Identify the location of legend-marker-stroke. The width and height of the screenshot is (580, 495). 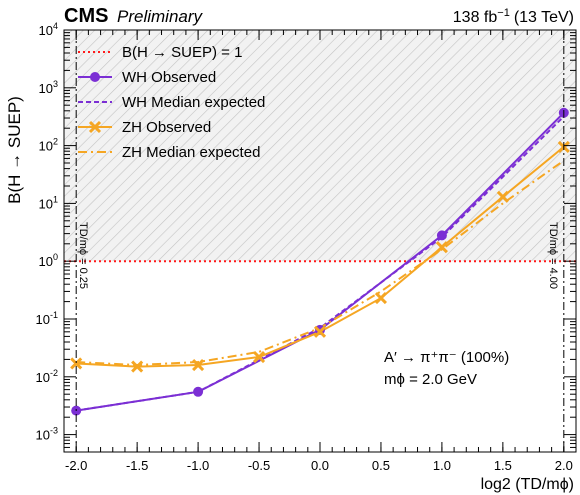
(95, 127).